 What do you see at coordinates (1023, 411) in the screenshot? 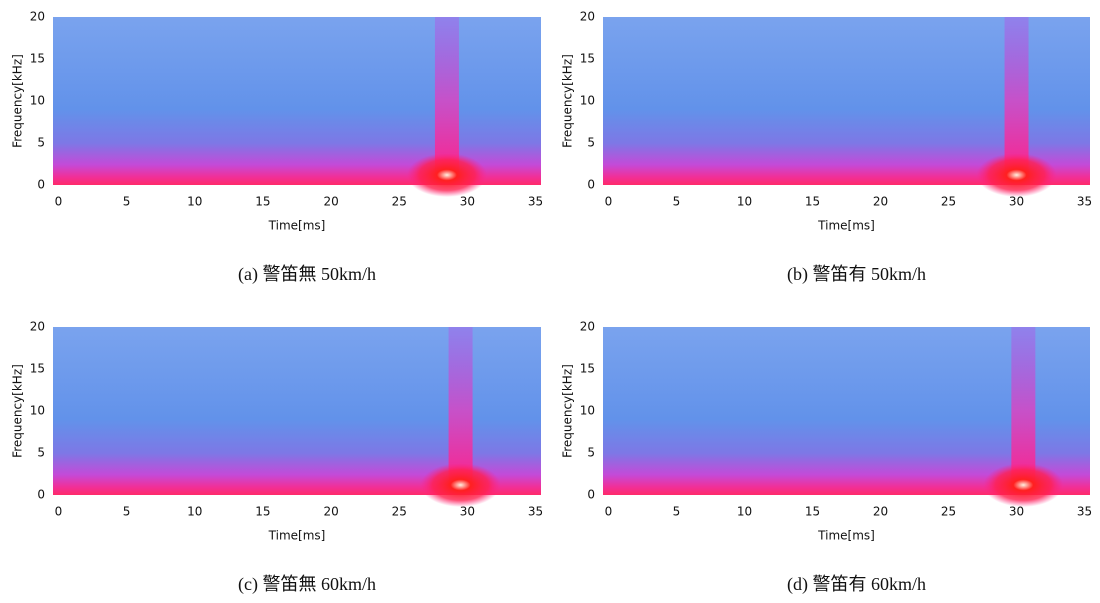
I see `burst-streak` at bounding box center [1023, 411].